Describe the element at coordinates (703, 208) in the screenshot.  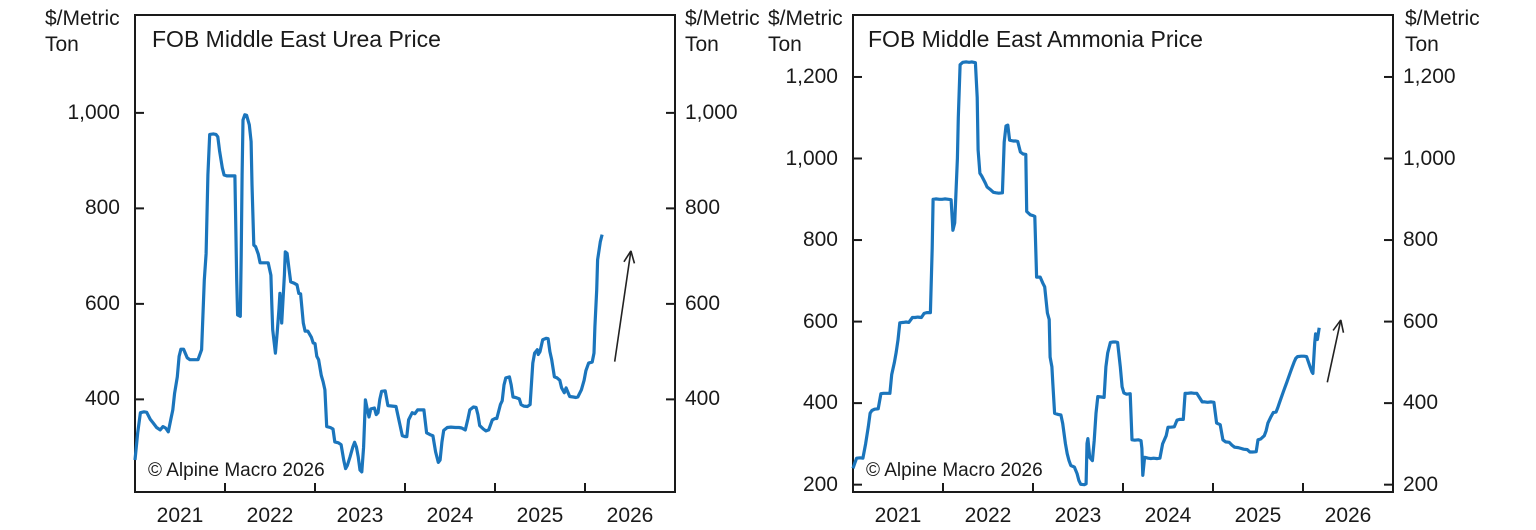
I see `urea-ytick-label-right: 800` at that location.